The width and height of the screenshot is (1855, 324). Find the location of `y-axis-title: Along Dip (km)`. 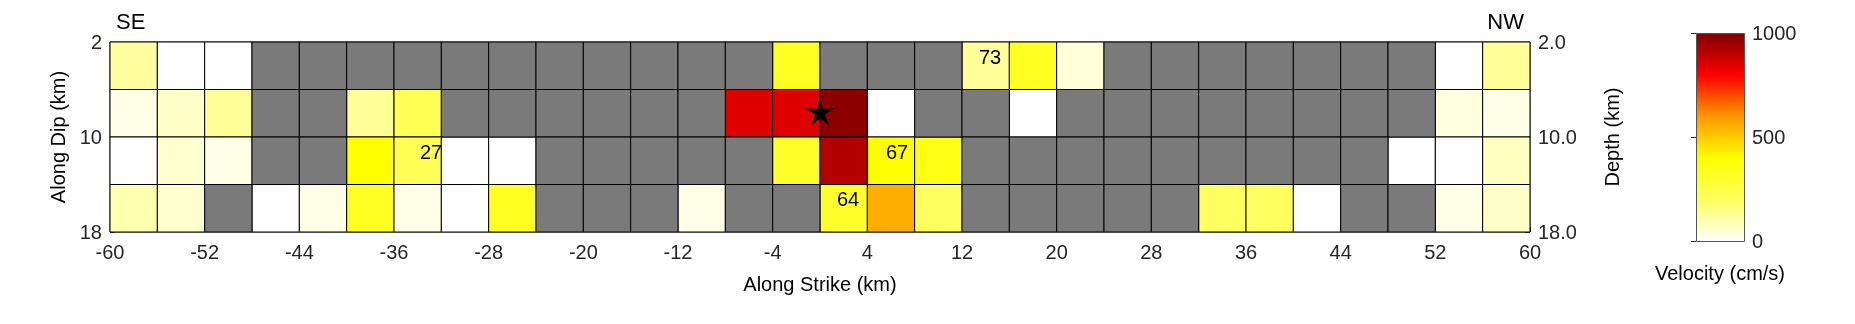

y-axis-title: Along Dip (km) is located at coordinates (58, 137).